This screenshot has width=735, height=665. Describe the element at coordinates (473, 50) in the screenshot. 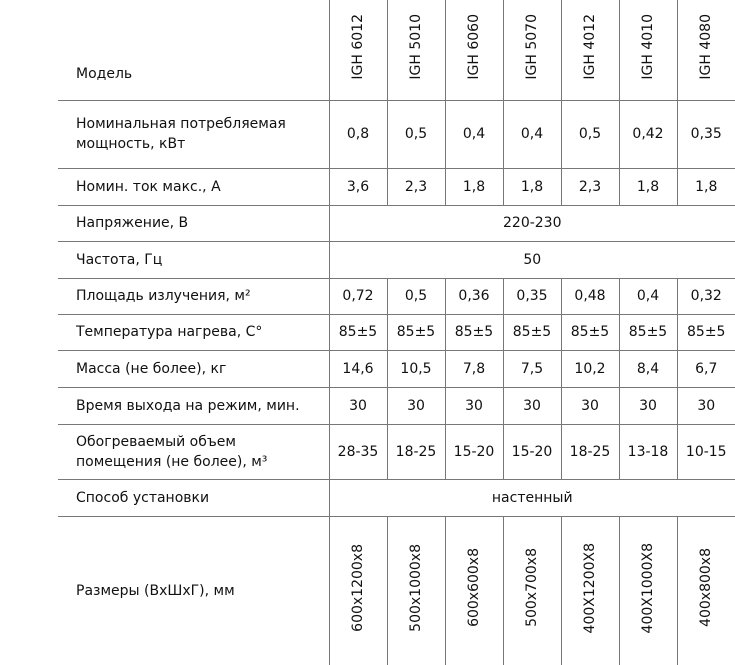

I see `model-name: IGH 6060` at that location.